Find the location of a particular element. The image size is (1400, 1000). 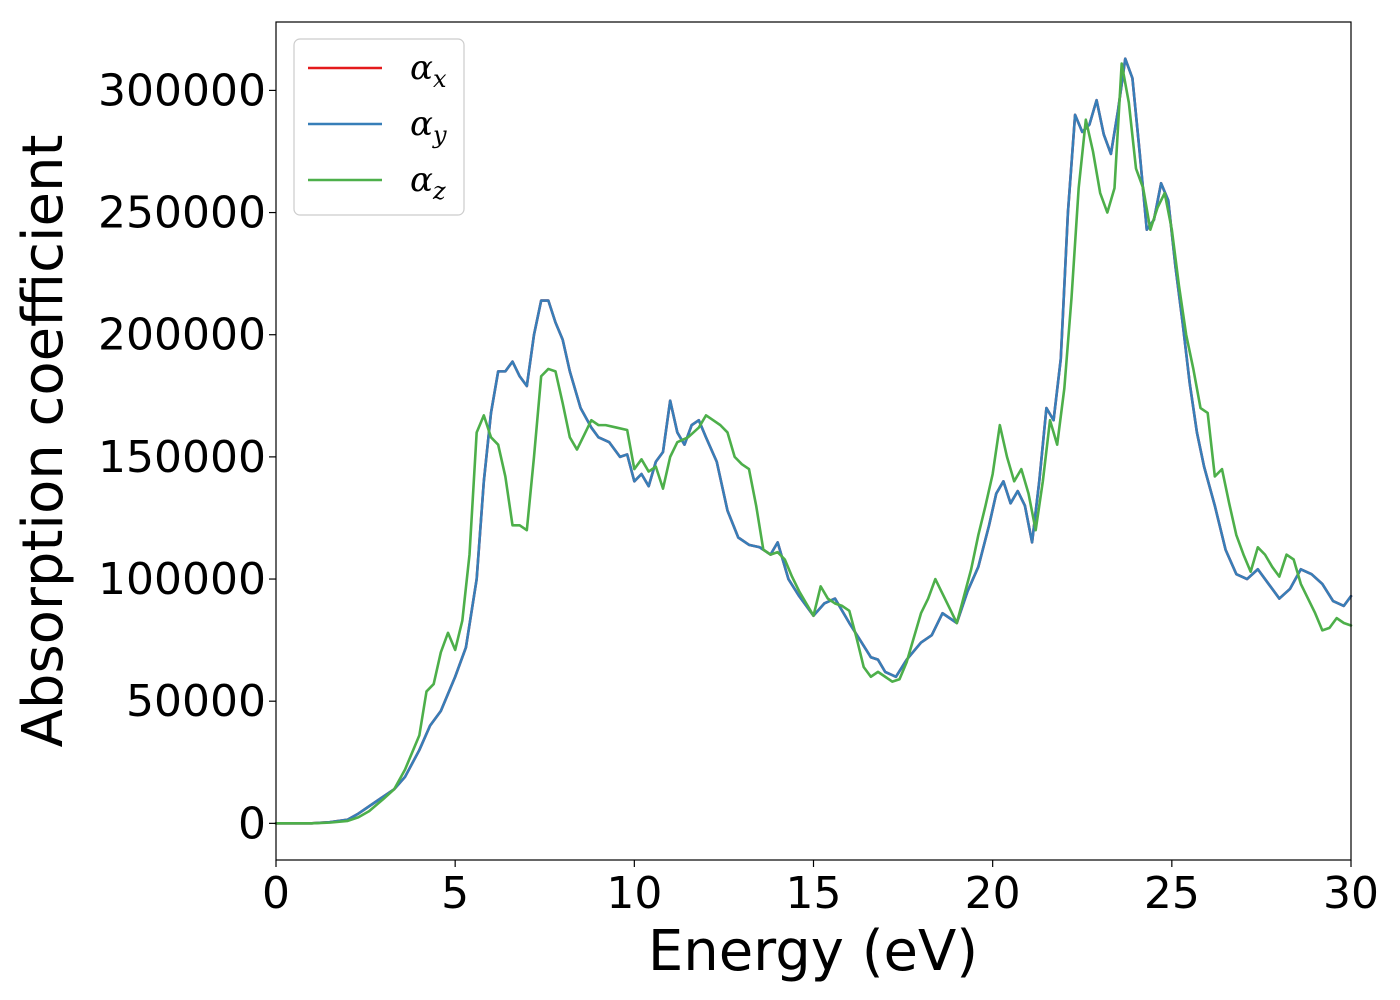

x-axis-ticks: 0 5 10 15 20 25 30 is located at coordinates (820, 889).